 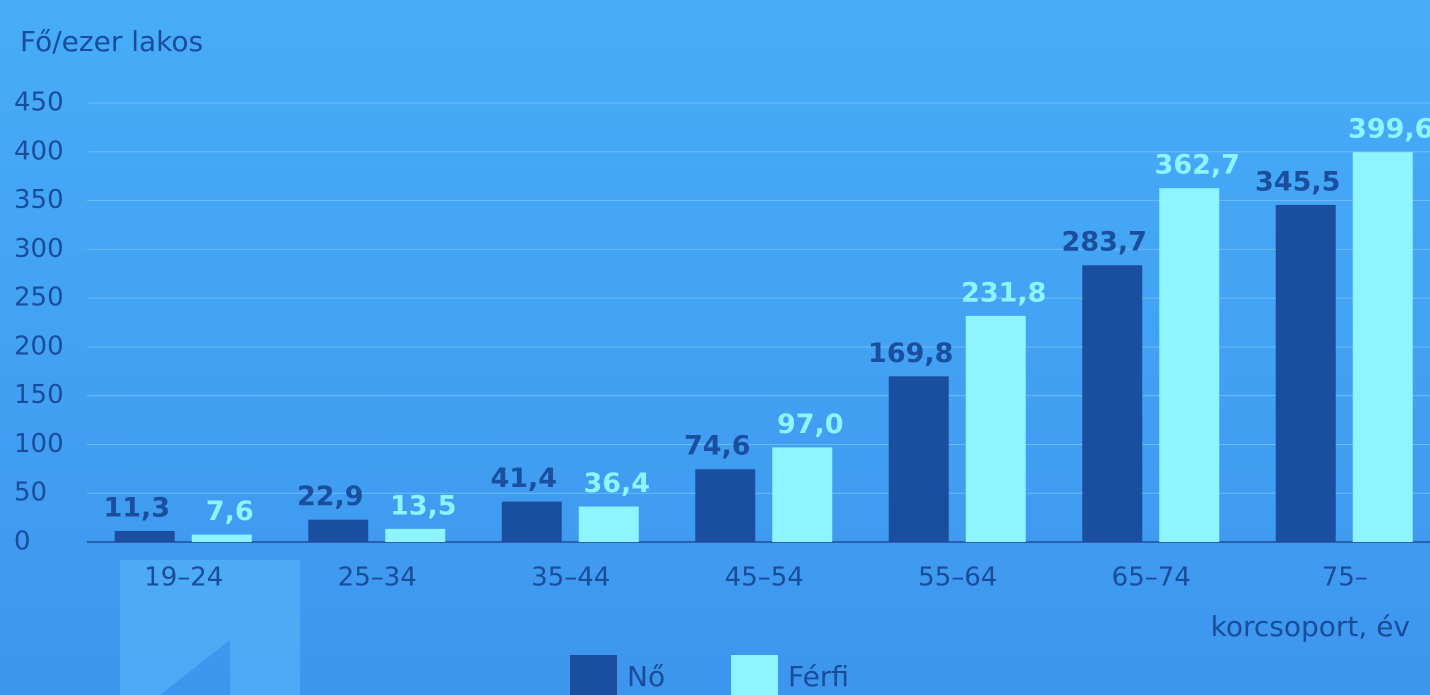 I want to click on x-tick-label: 35–44, so click(x=570, y=578).